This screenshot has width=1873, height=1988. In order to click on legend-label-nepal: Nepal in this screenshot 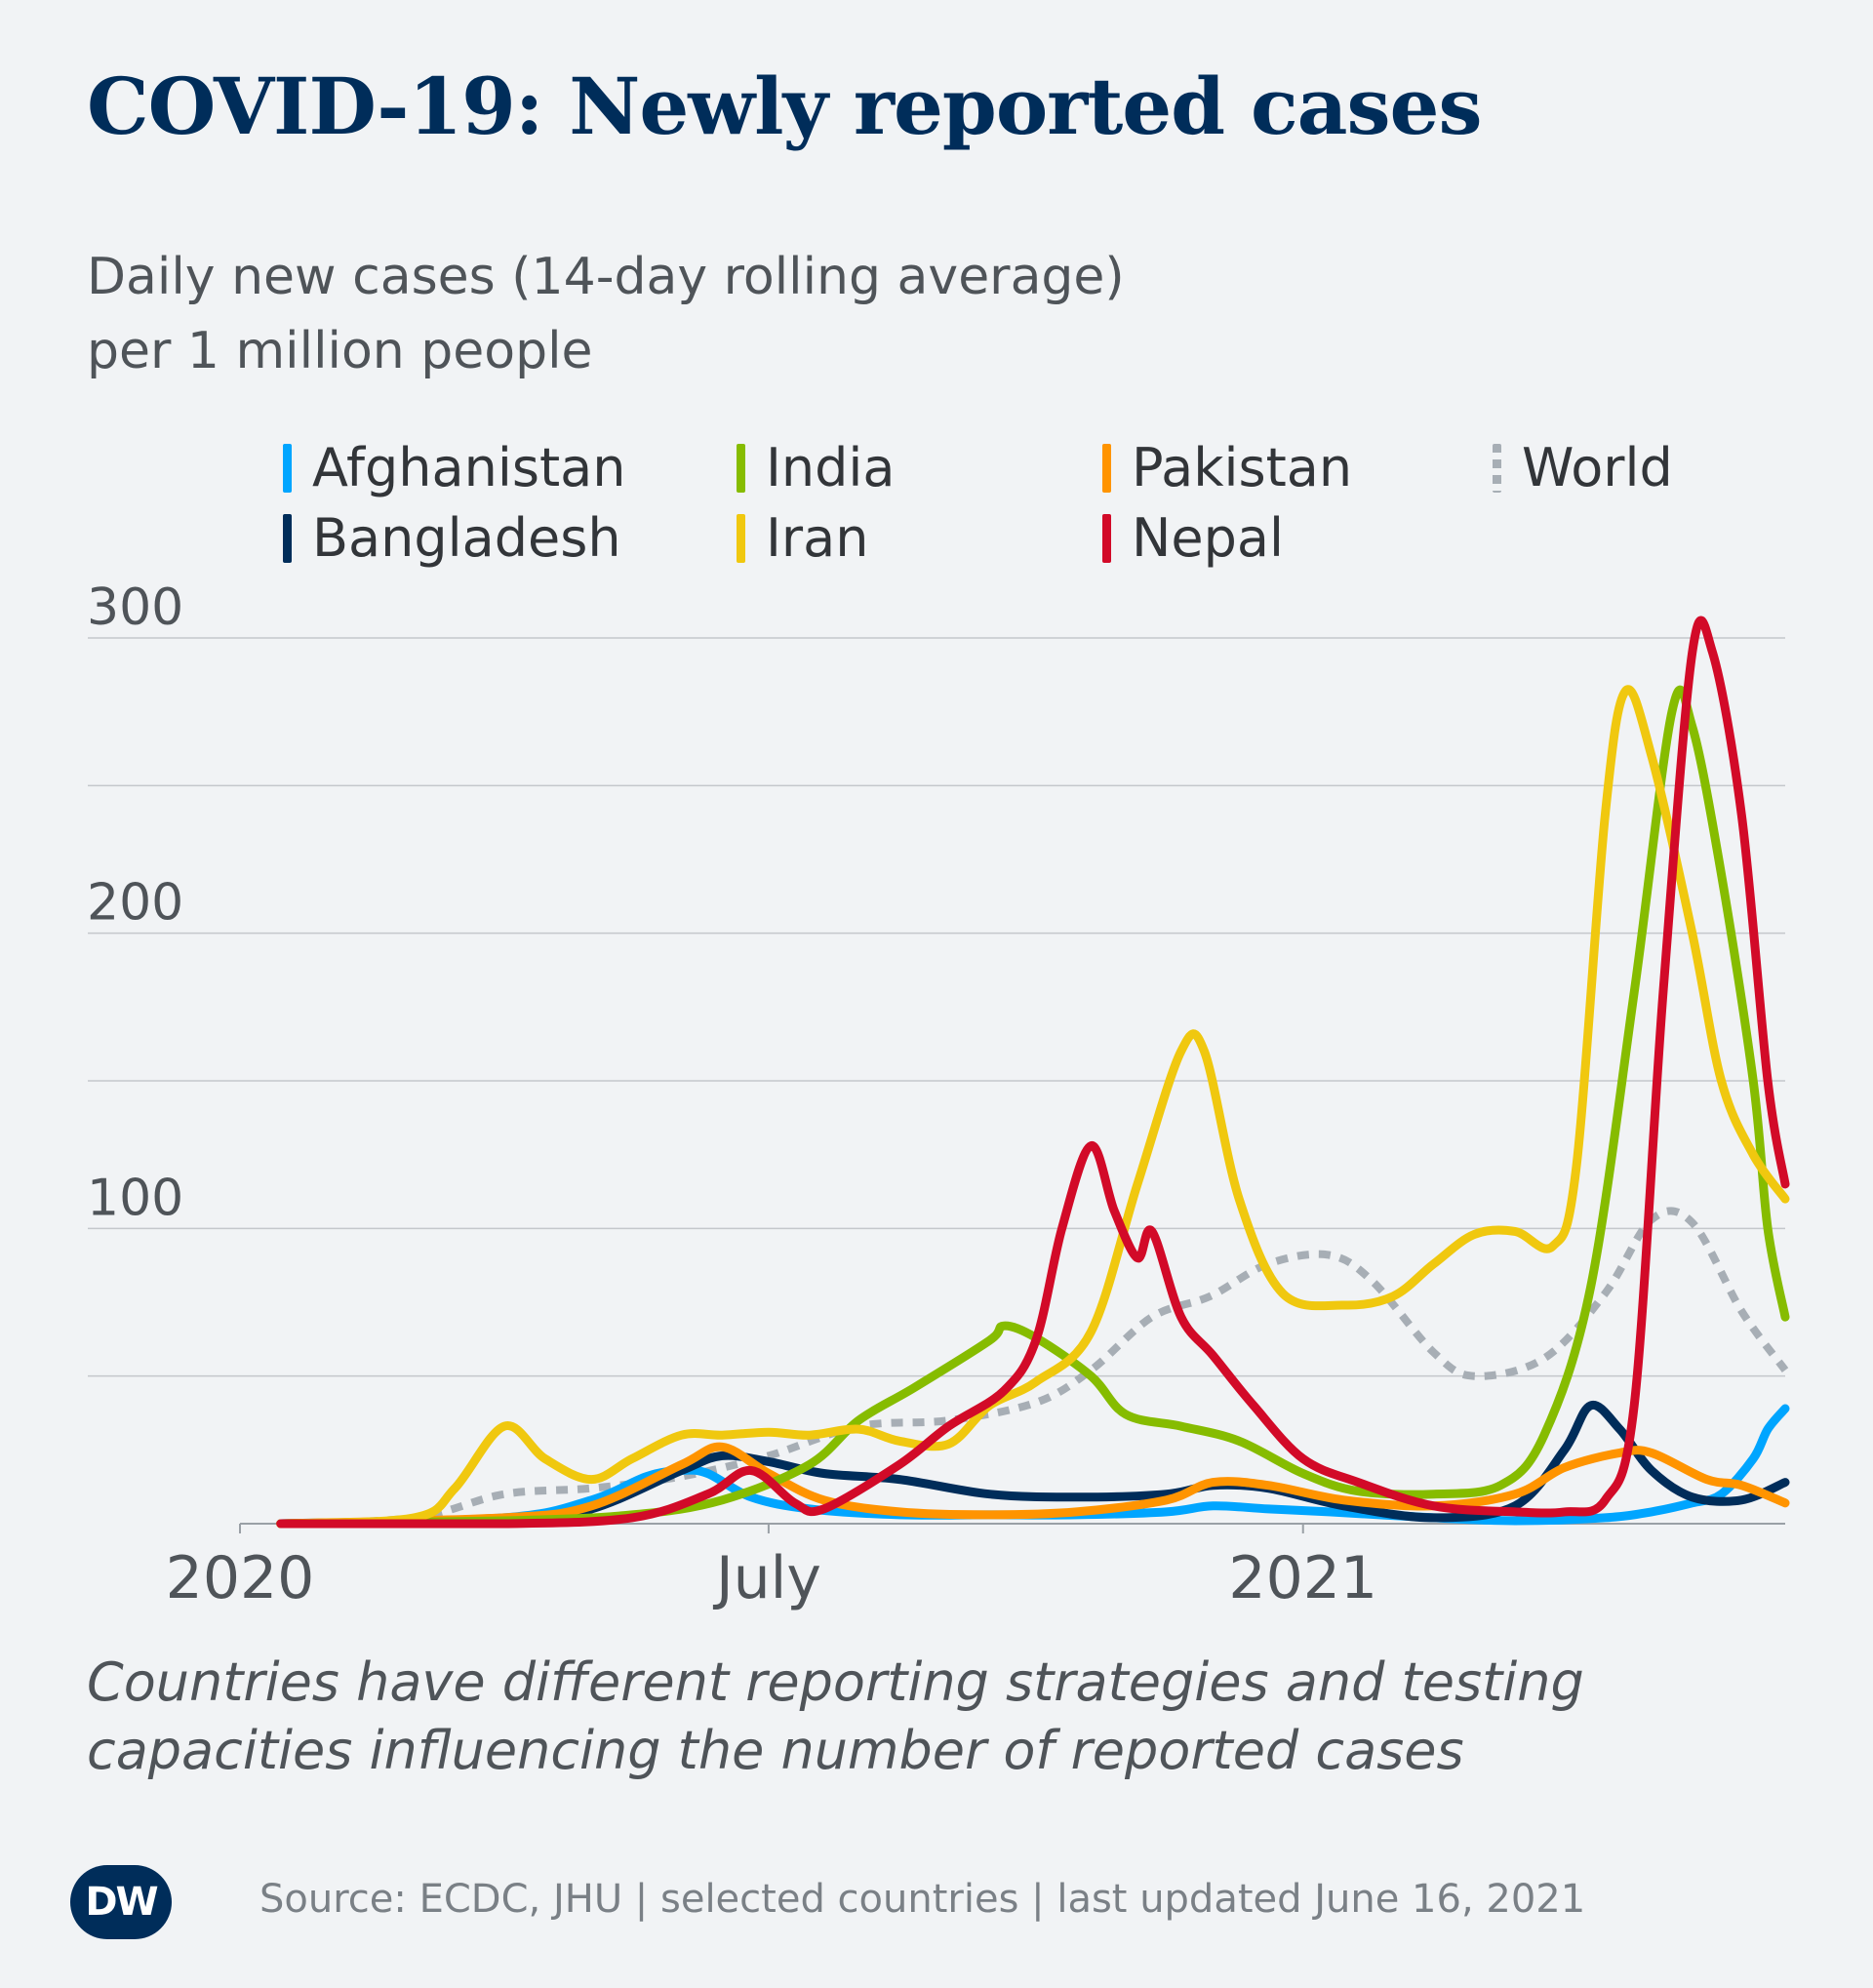, I will do `click(1208, 538)`.